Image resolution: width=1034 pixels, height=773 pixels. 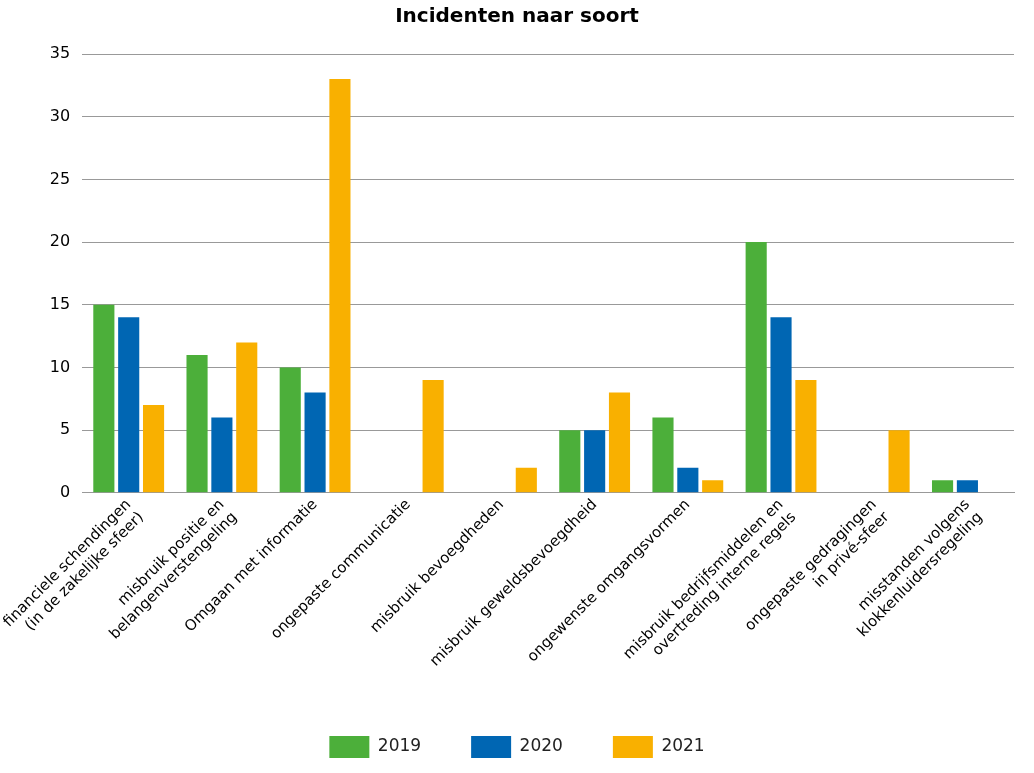 I want to click on y-tick-label: 15, so click(x=60, y=303).